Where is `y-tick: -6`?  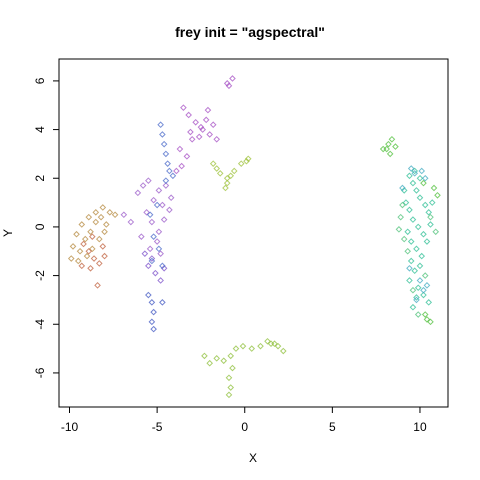
y-tick: -6 is located at coordinates (46, 372).